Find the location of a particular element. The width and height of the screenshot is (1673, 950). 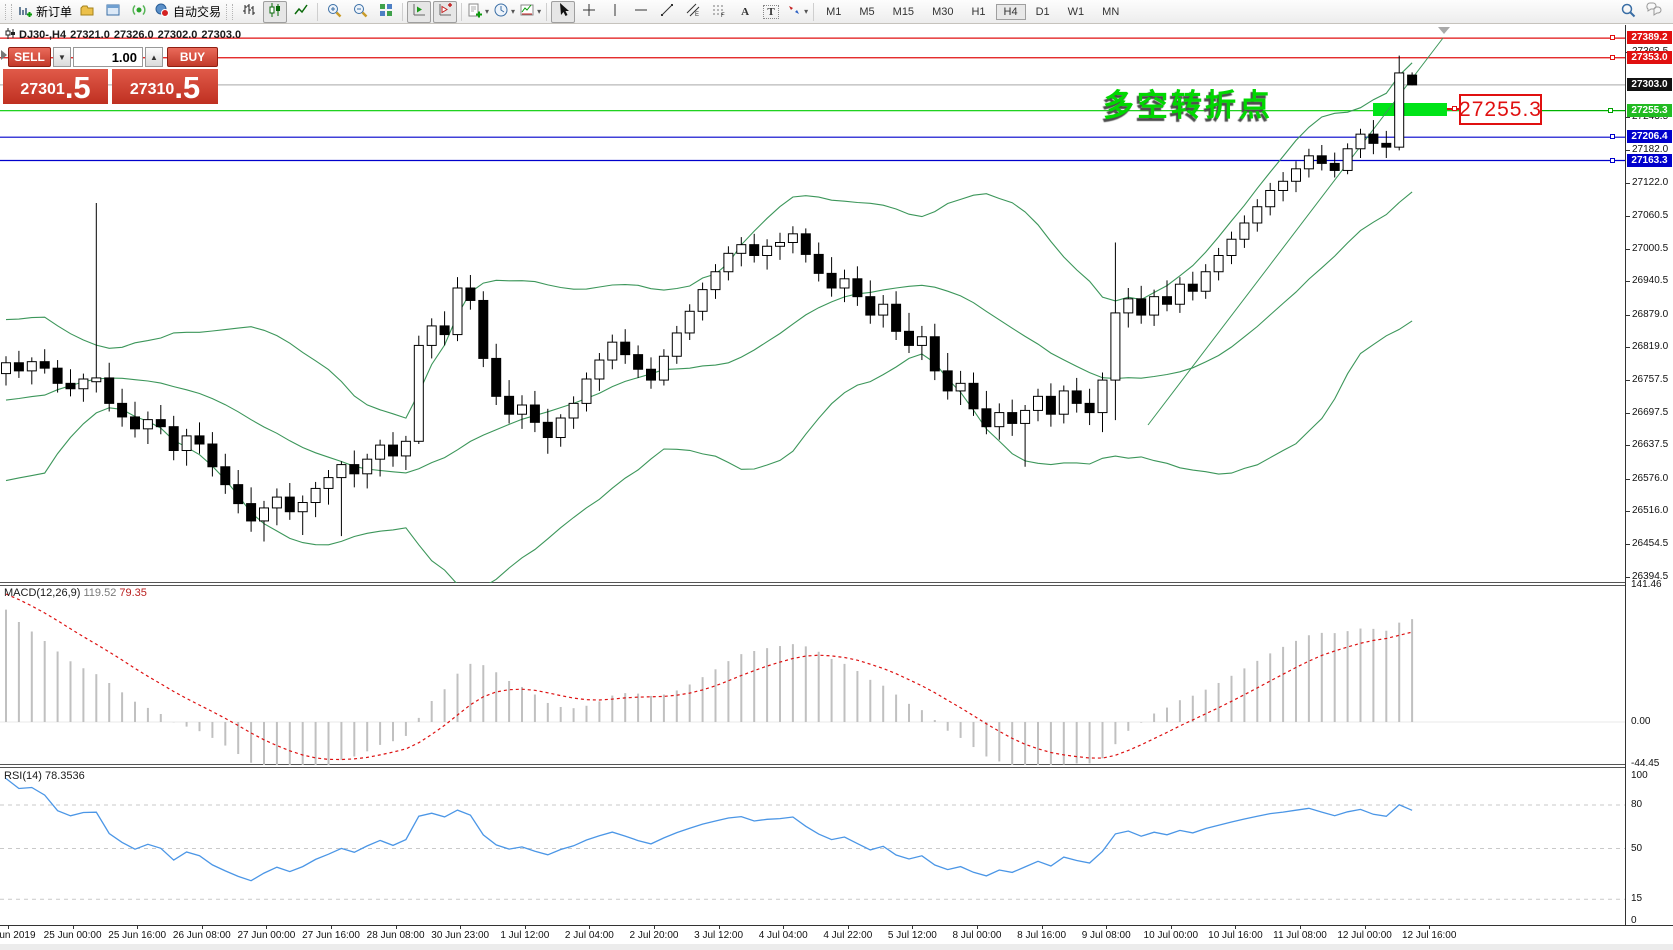

auto-scroll-button is located at coordinates (419, 11).